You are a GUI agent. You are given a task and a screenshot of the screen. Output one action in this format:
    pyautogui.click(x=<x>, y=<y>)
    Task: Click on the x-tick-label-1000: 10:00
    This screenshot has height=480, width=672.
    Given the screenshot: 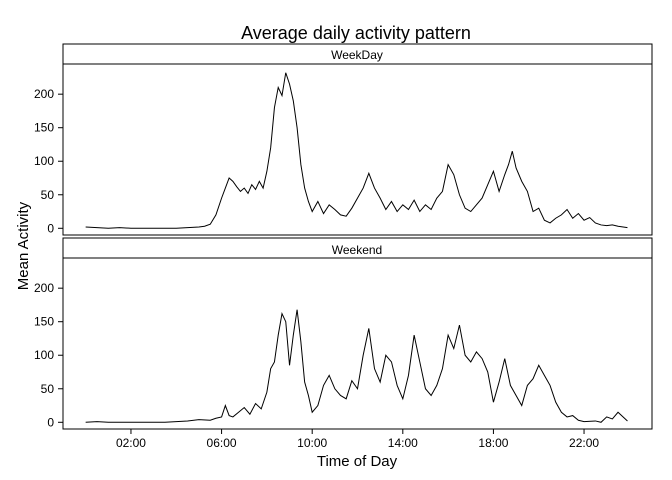 What is the action you would take?
    pyautogui.click(x=312, y=443)
    